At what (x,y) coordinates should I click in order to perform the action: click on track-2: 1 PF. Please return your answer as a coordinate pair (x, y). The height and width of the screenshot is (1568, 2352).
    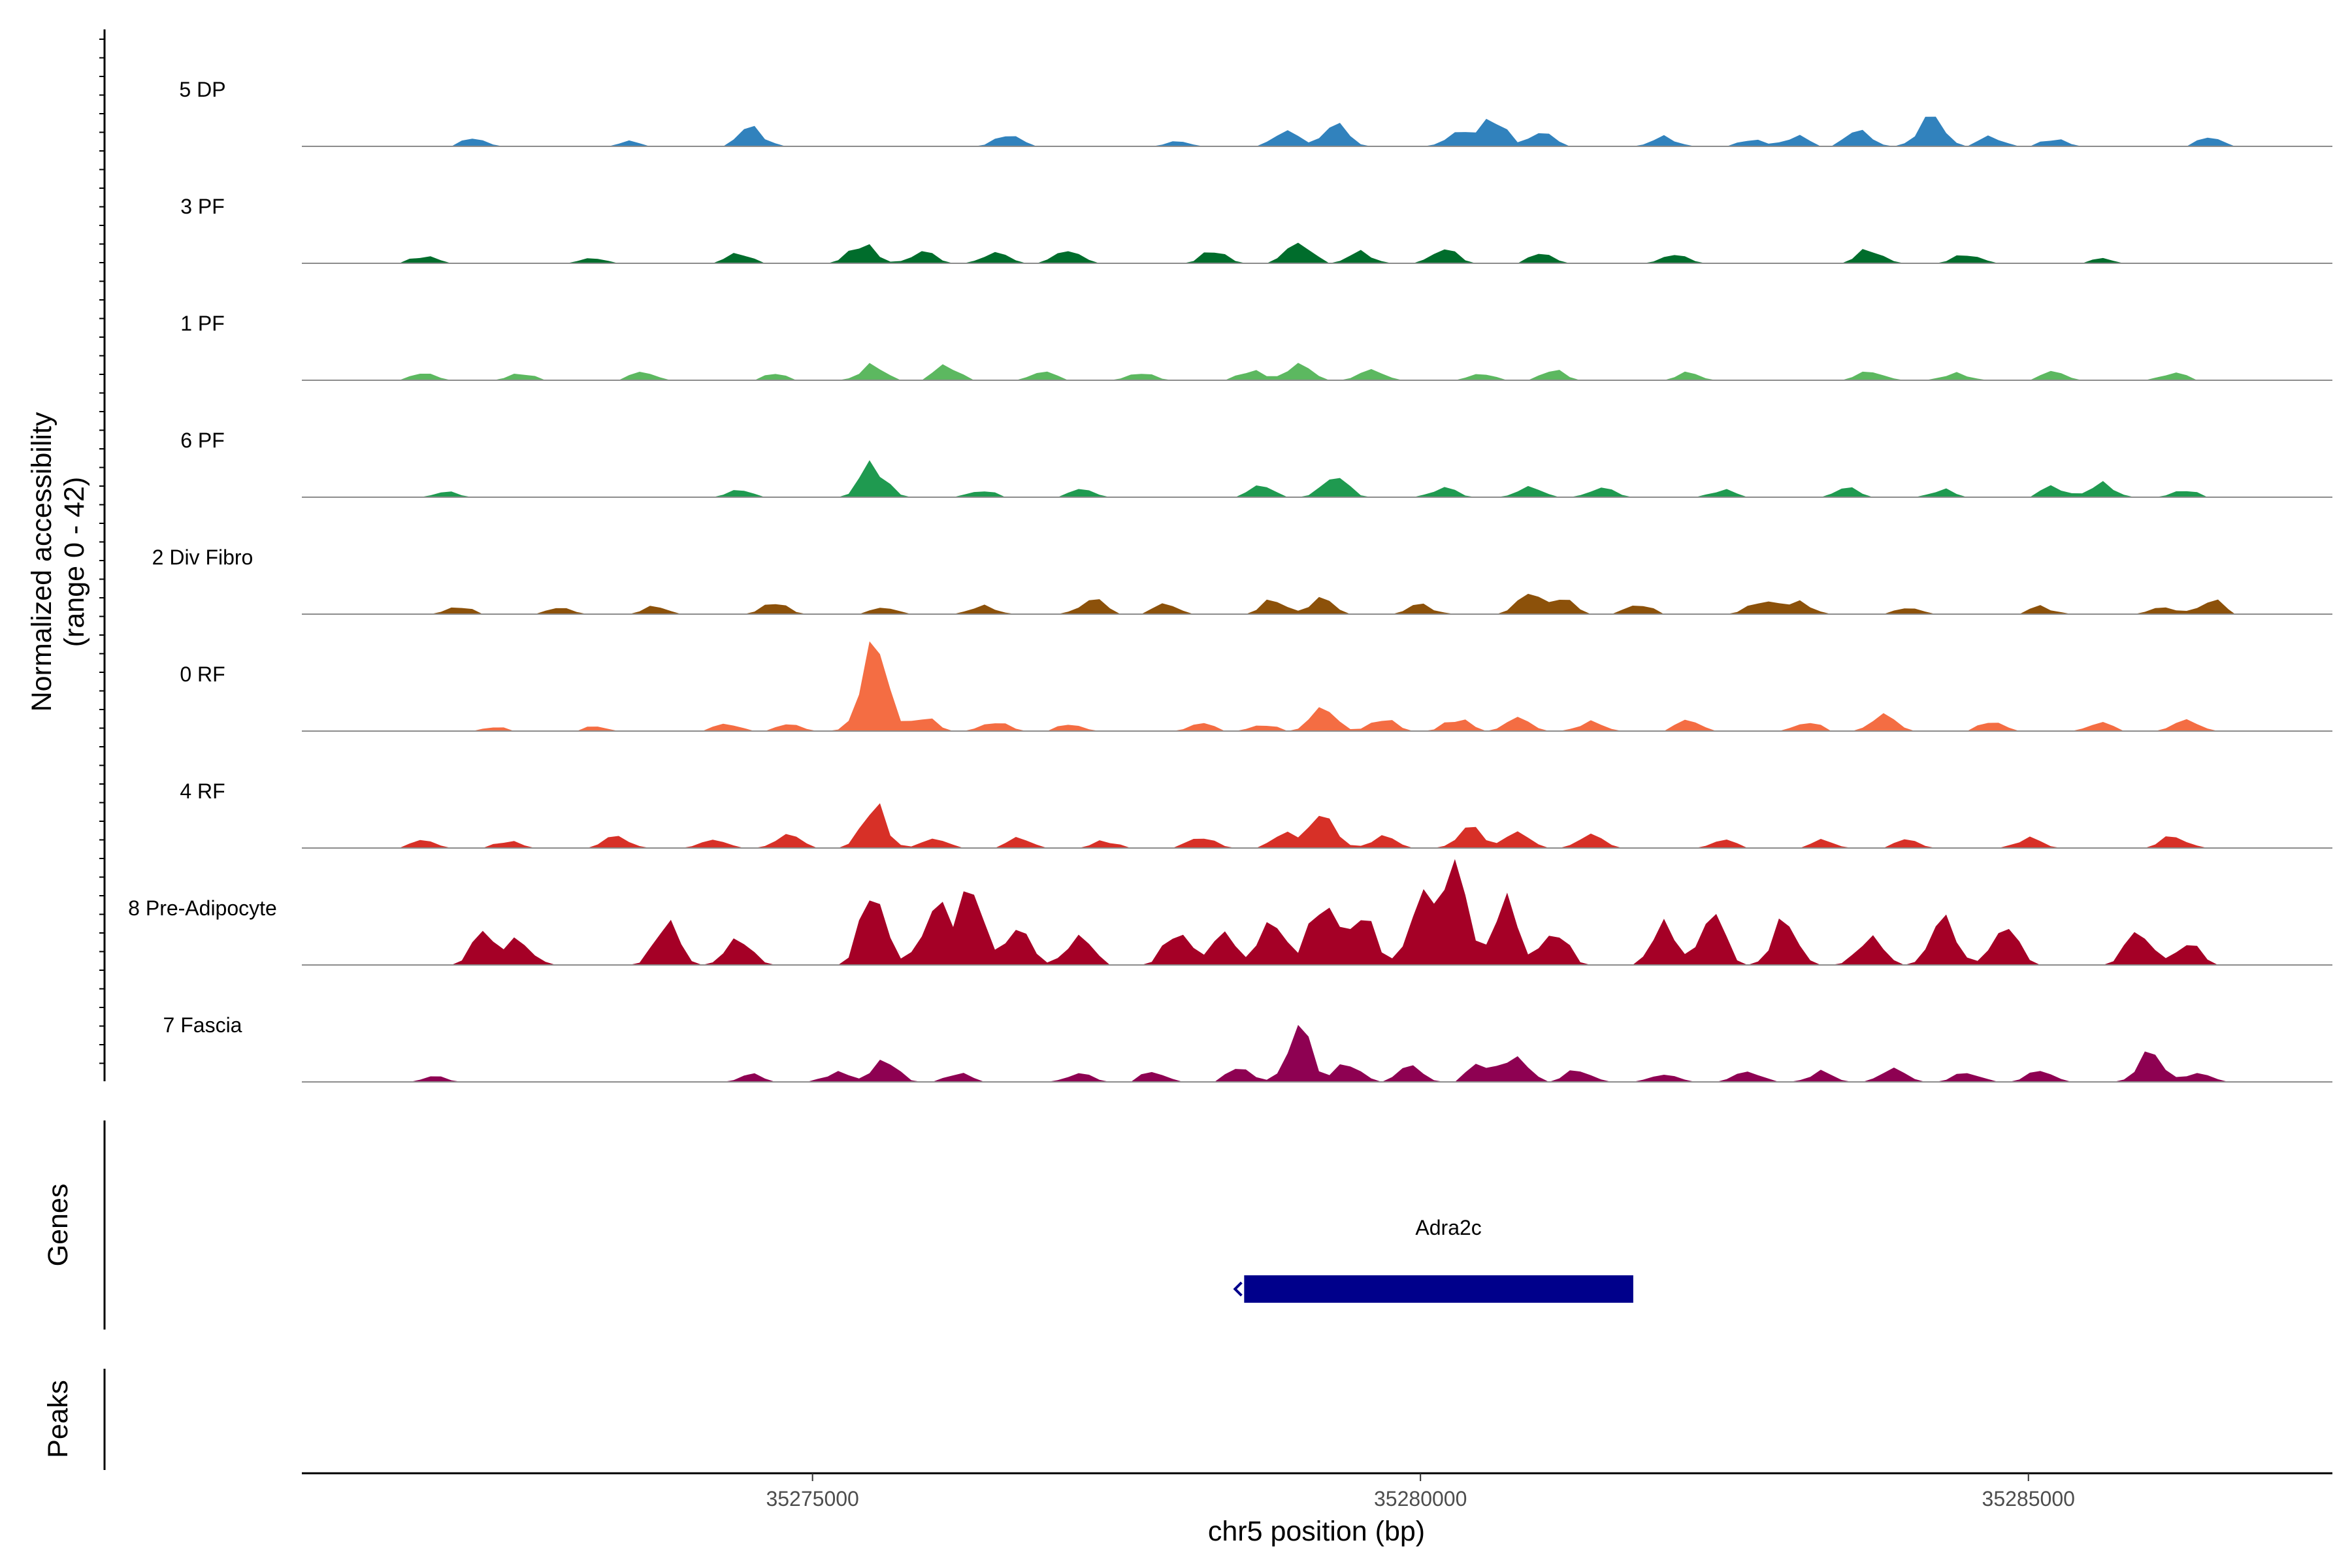
    Looking at the image, I should click on (1256, 346).